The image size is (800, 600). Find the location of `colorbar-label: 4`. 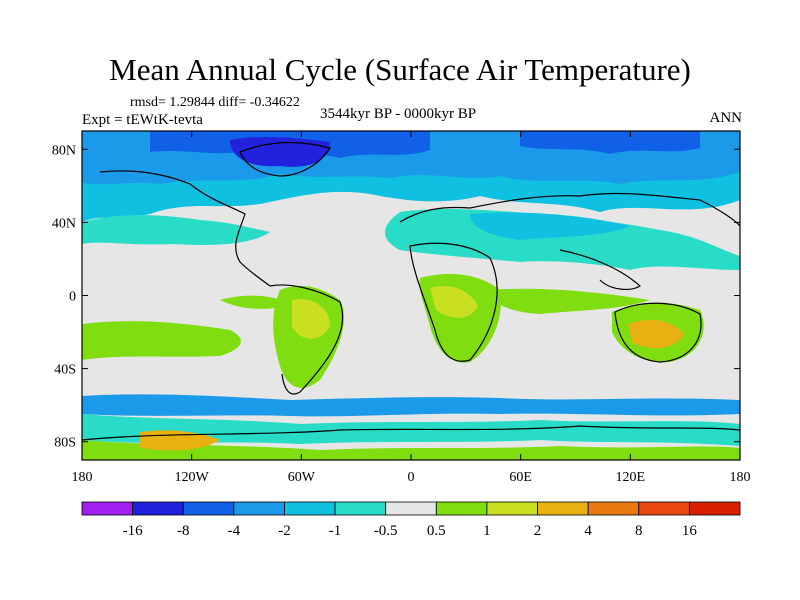

colorbar-label: 4 is located at coordinates (588, 531).